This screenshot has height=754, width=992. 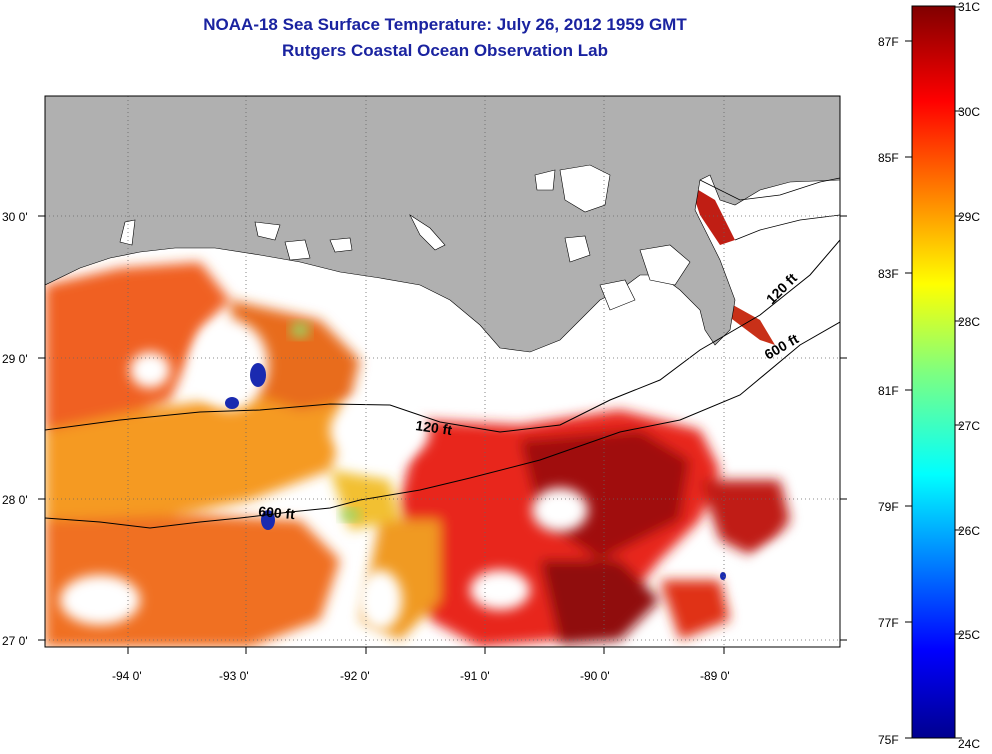 What do you see at coordinates (234, 676) in the screenshot?
I see `lon-label-93: -93 0'` at bounding box center [234, 676].